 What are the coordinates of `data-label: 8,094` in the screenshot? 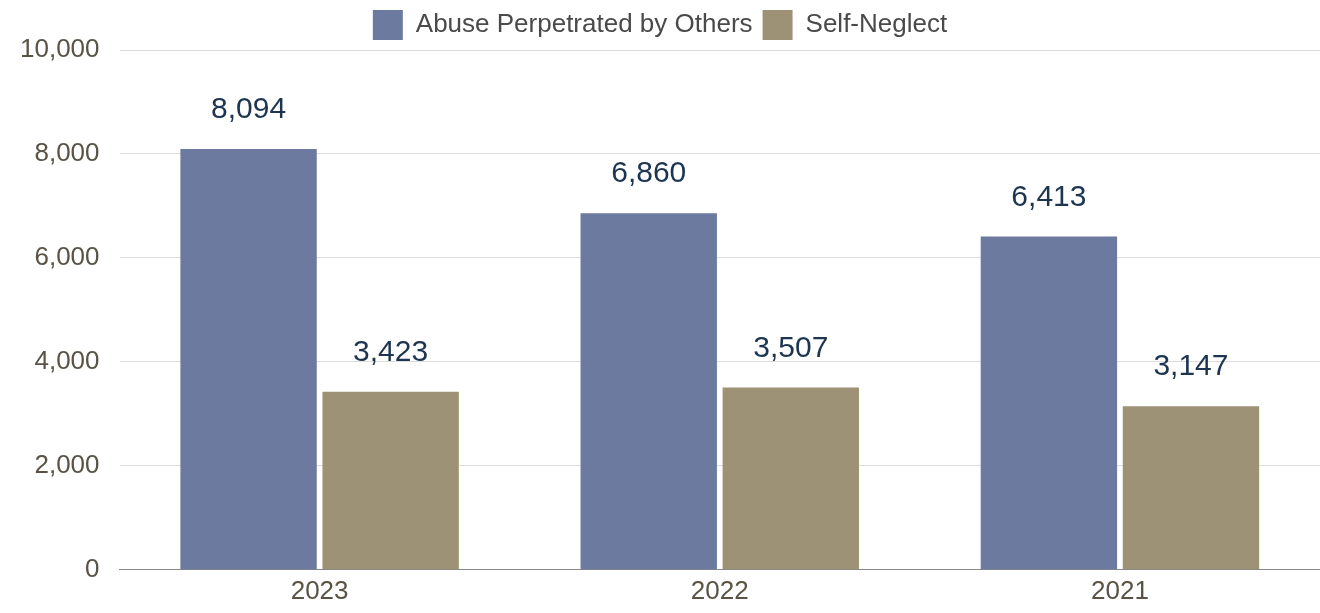 It's located at (249, 108).